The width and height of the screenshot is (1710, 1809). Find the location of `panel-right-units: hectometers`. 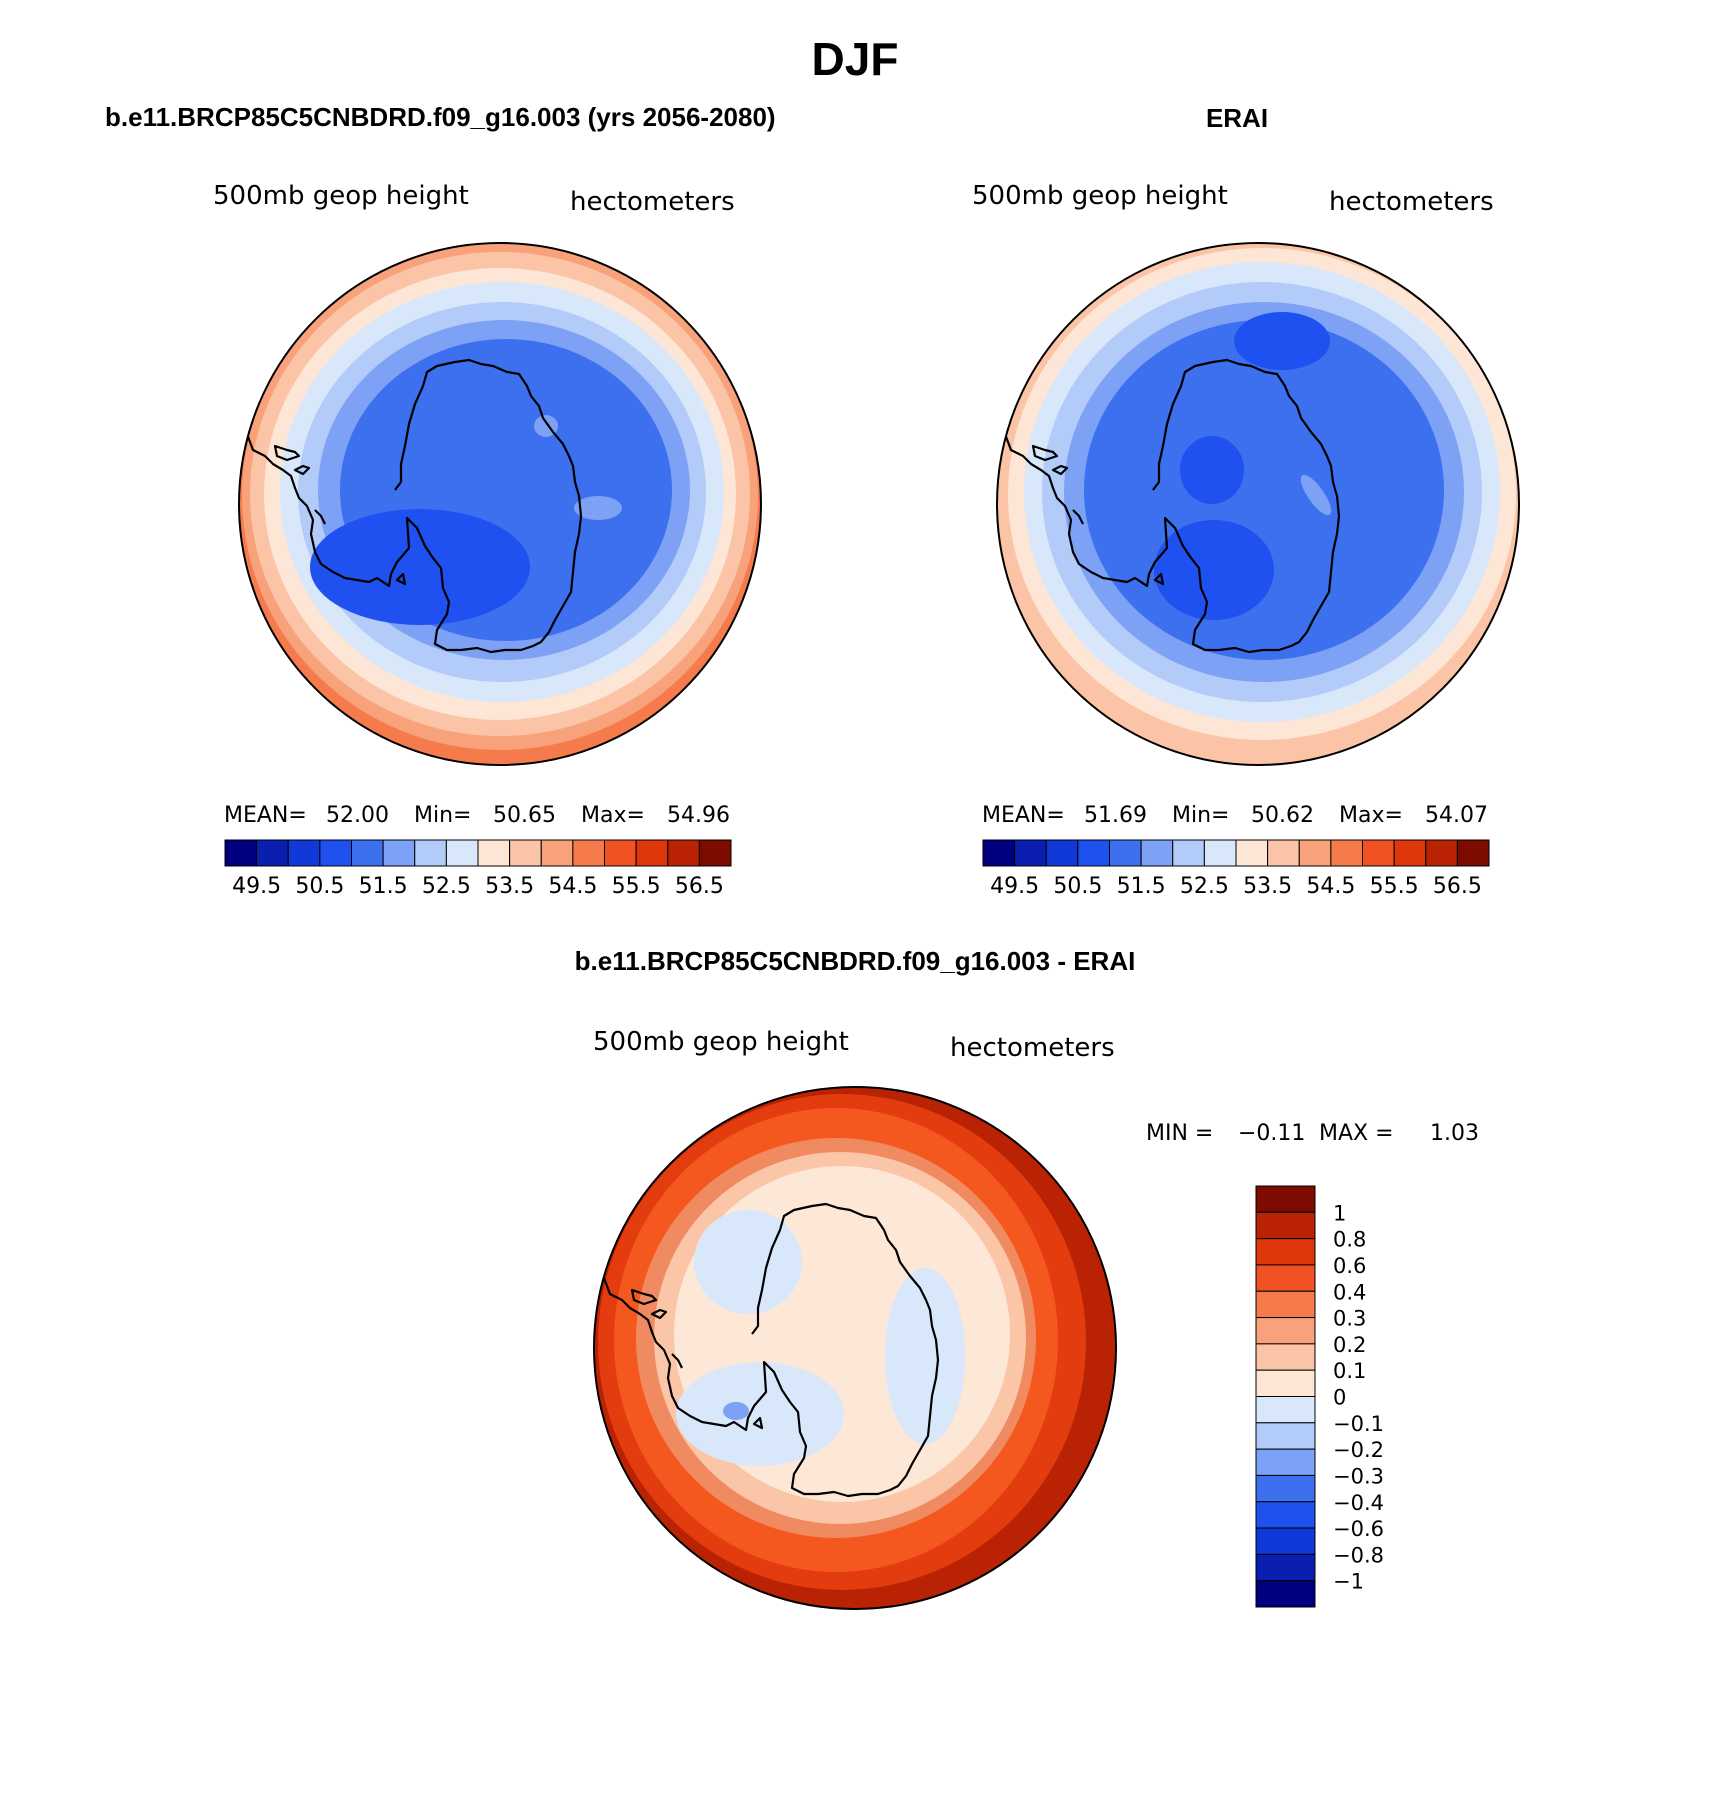

panel-right-units: hectometers is located at coordinates (1411, 202).